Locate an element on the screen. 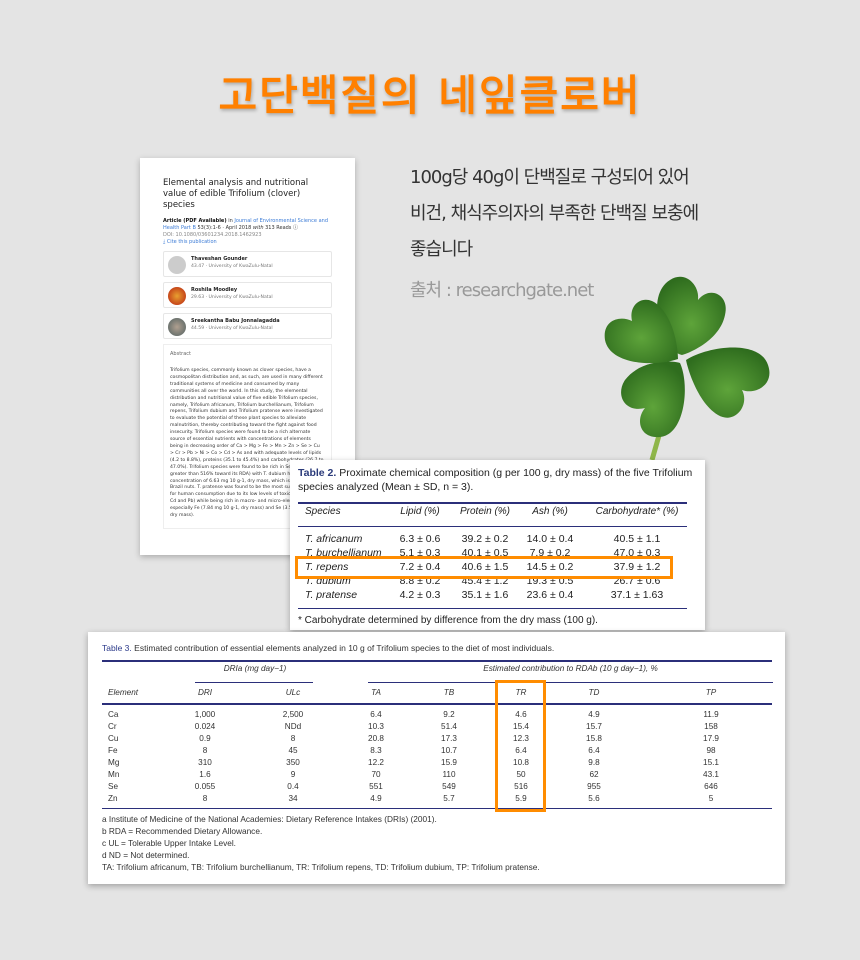 The image size is (860, 960). table-cell: 5.7 is located at coordinates (449, 798).